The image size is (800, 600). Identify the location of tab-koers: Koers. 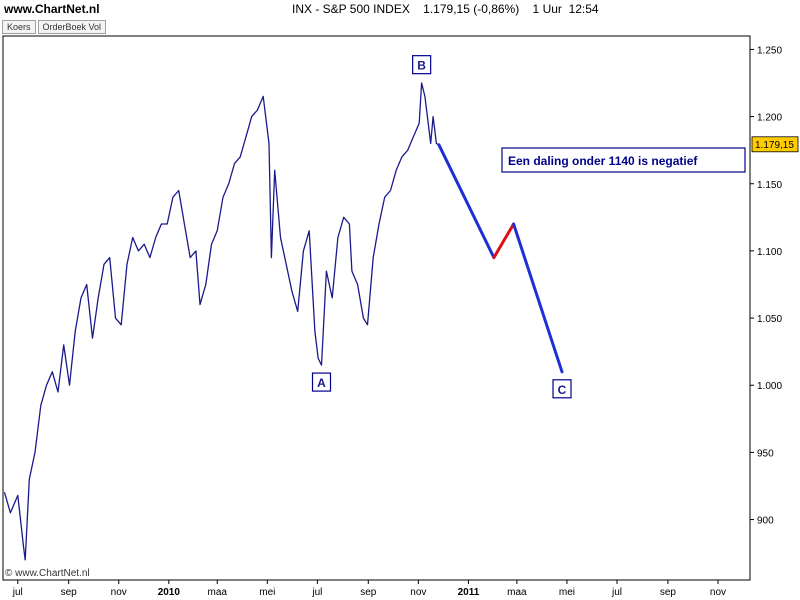
(19, 27).